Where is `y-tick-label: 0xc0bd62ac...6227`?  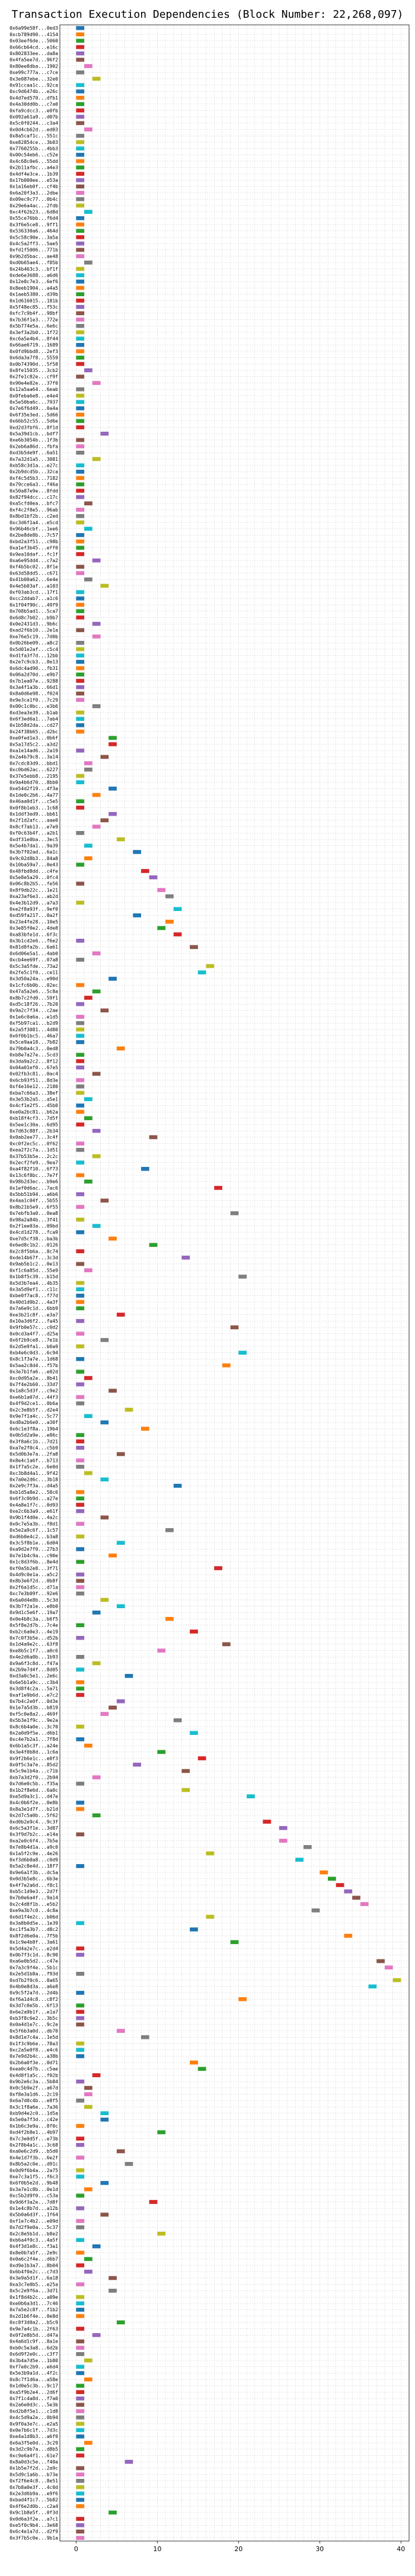 y-tick-label: 0xc0bd62ac...6227 is located at coordinates (33, 769).